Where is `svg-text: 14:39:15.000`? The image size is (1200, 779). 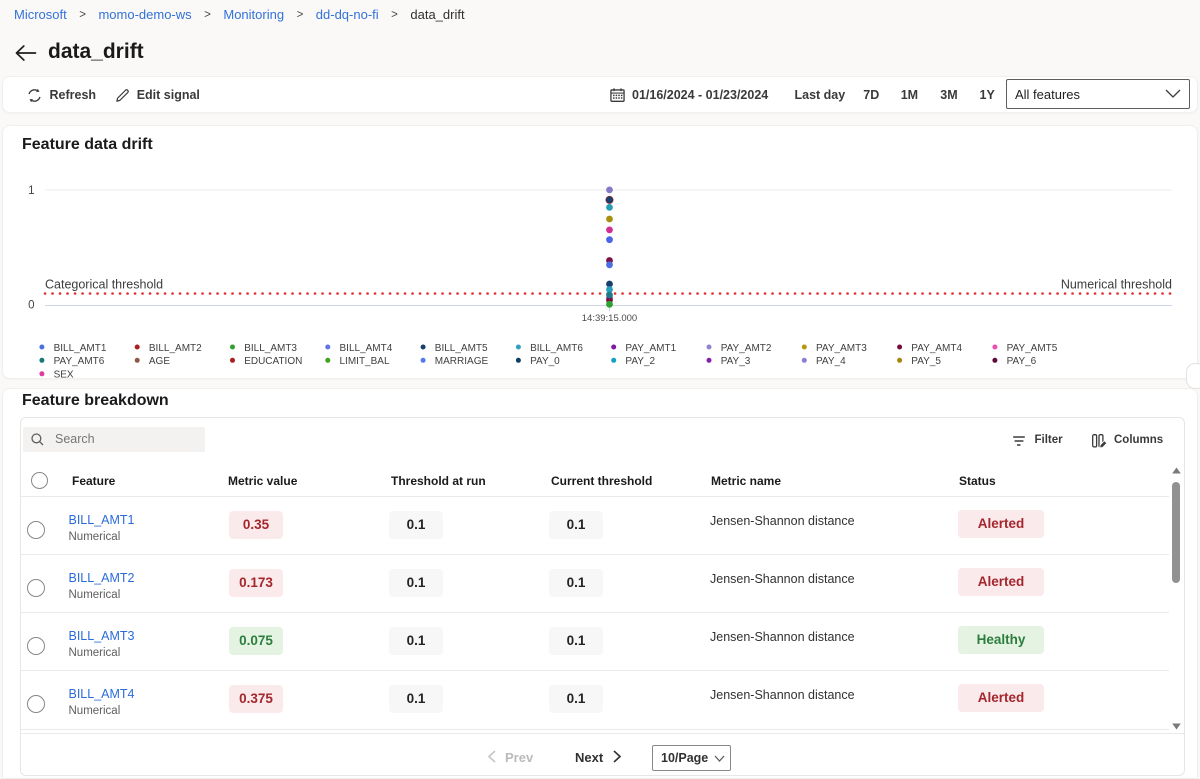 svg-text: 14:39:15.000 is located at coordinates (609, 318).